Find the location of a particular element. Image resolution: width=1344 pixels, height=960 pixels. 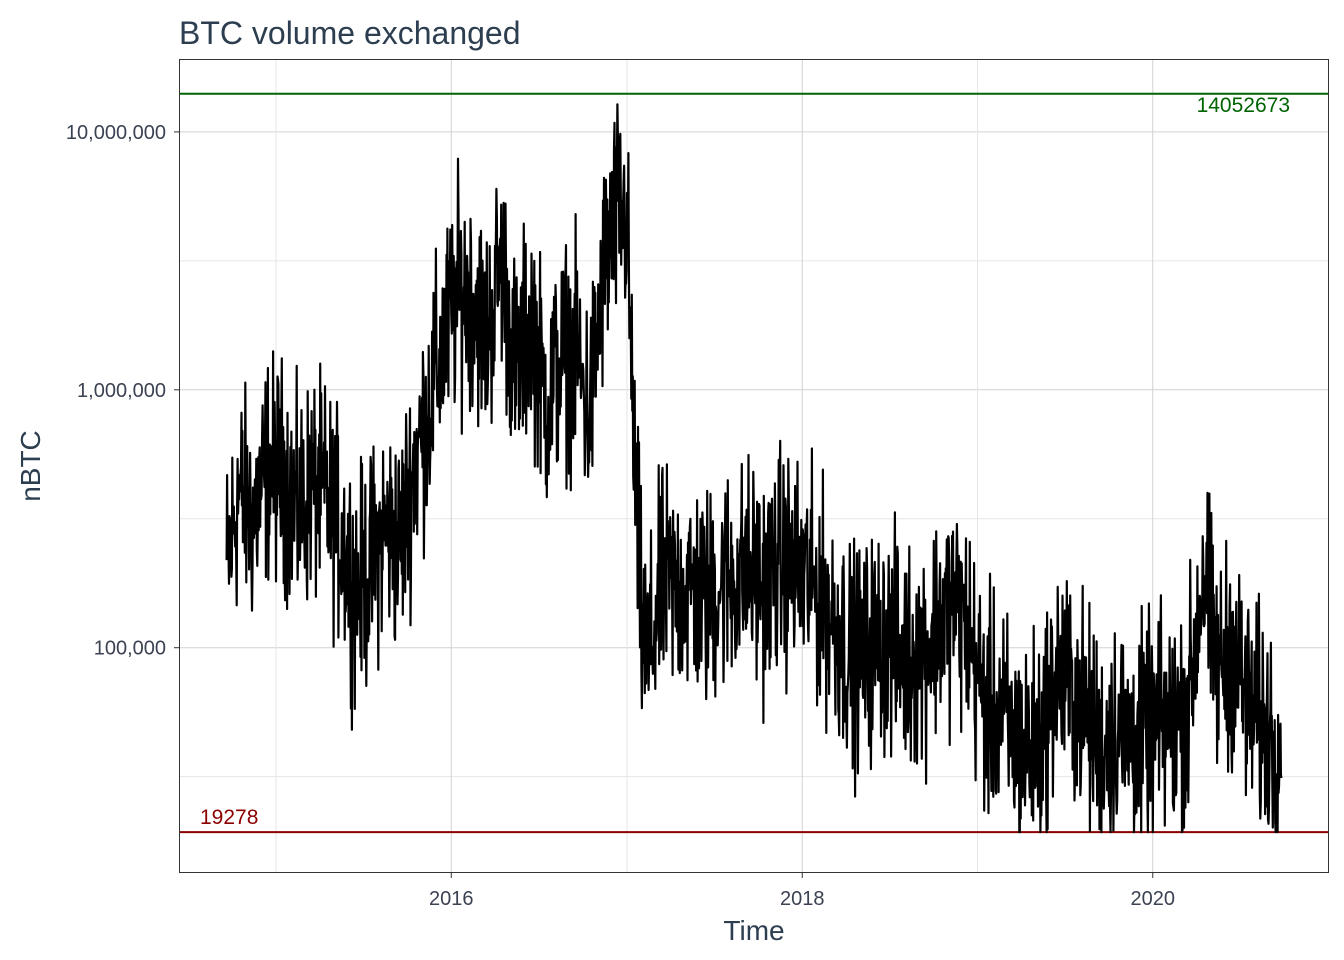

y-axis-ticks: 100,000 1,000,000 10,000,000 is located at coordinates (123, 391).